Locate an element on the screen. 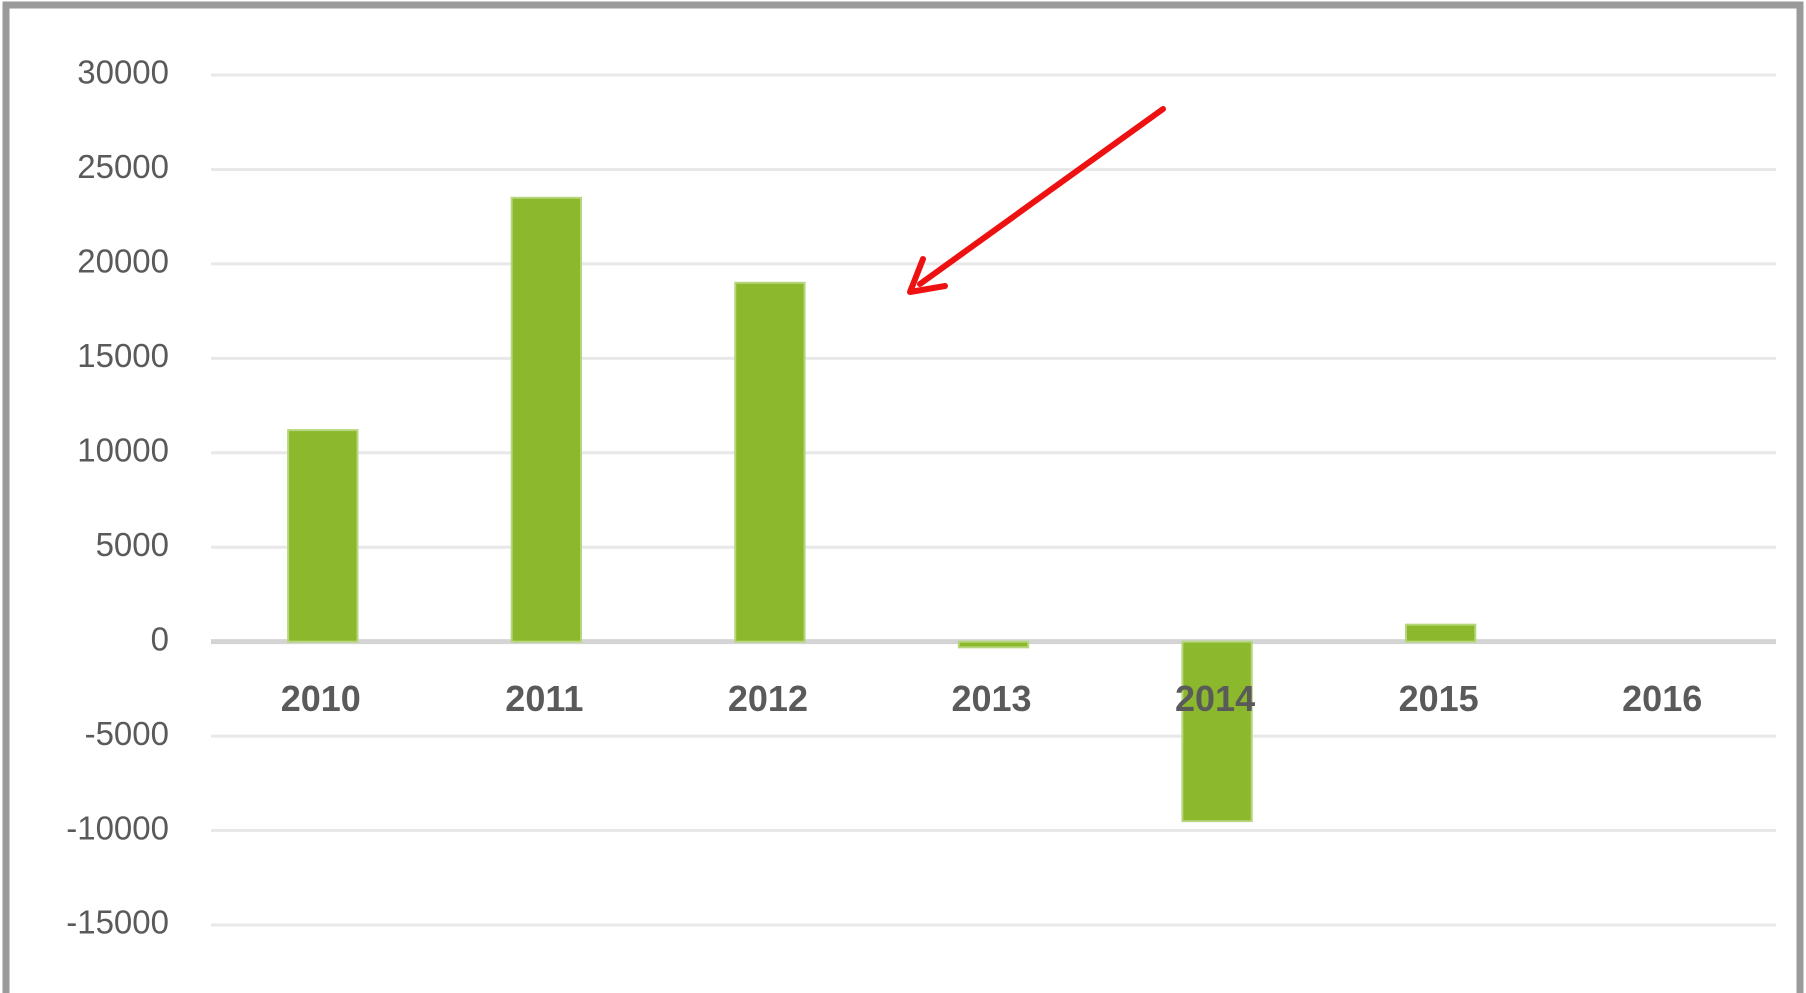 The height and width of the screenshot is (993, 1806). x-tick-label: 2010 is located at coordinates (321, 698).